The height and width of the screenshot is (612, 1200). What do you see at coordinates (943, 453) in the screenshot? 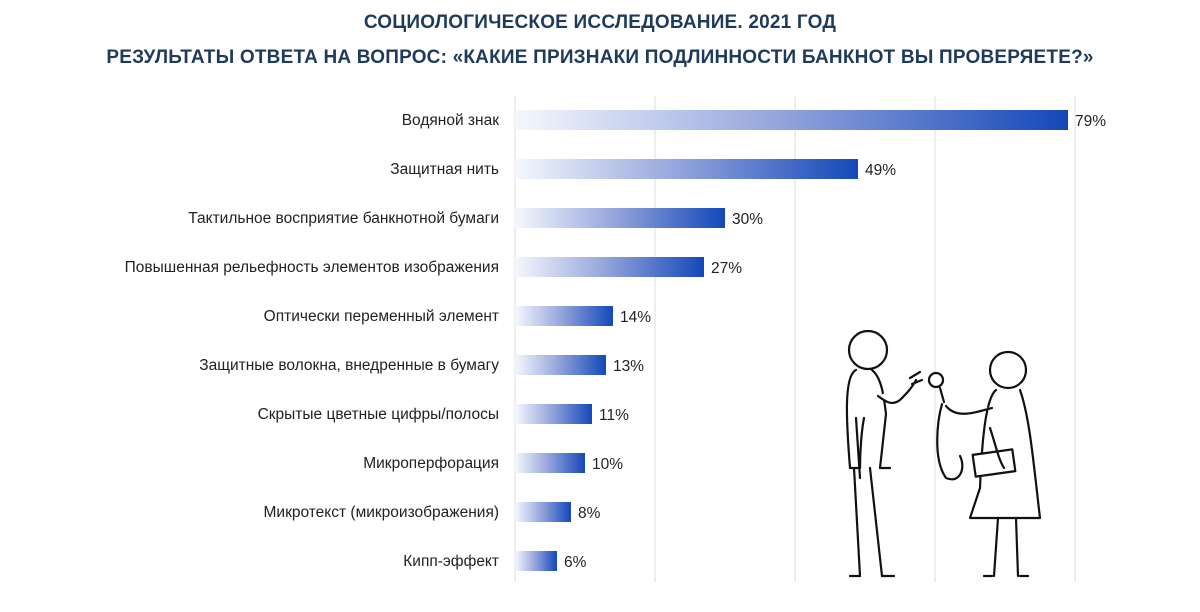
I see `interview-illustration-icon` at bounding box center [943, 453].